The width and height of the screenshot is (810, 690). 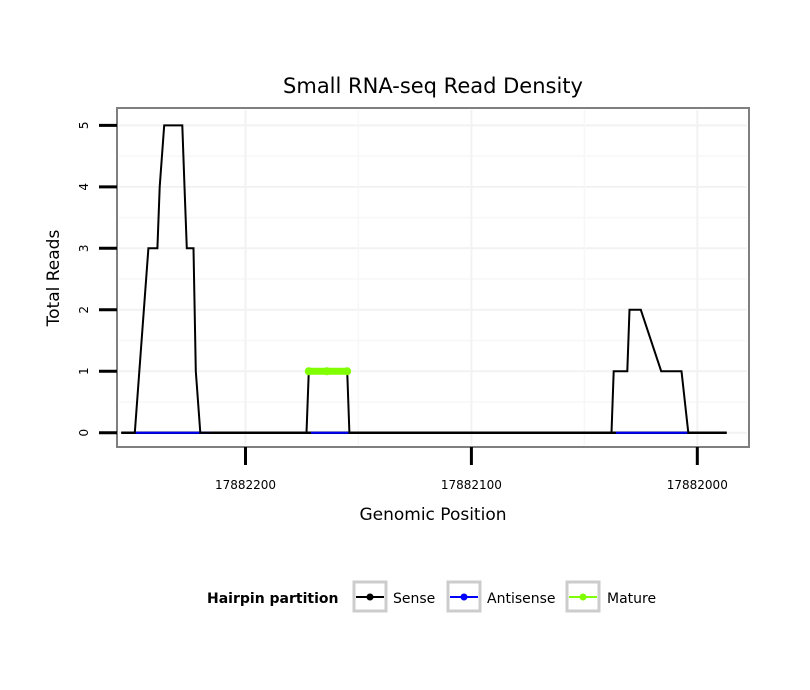 What do you see at coordinates (414, 599) in the screenshot?
I see `legend-label-sense: Sense` at bounding box center [414, 599].